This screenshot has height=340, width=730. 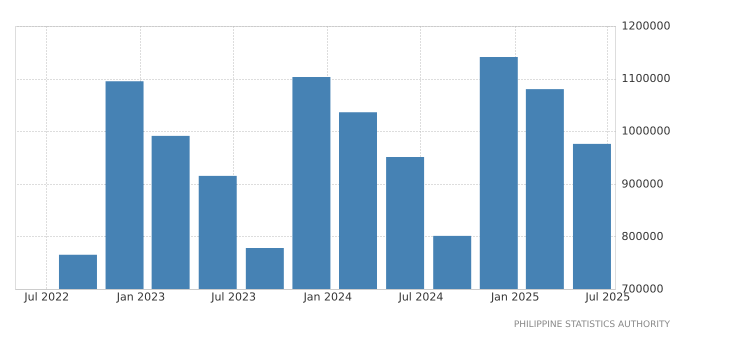 What do you see at coordinates (46, 297) in the screenshot?
I see `x-tick-label: Jul 2022` at bounding box center [46, 297].